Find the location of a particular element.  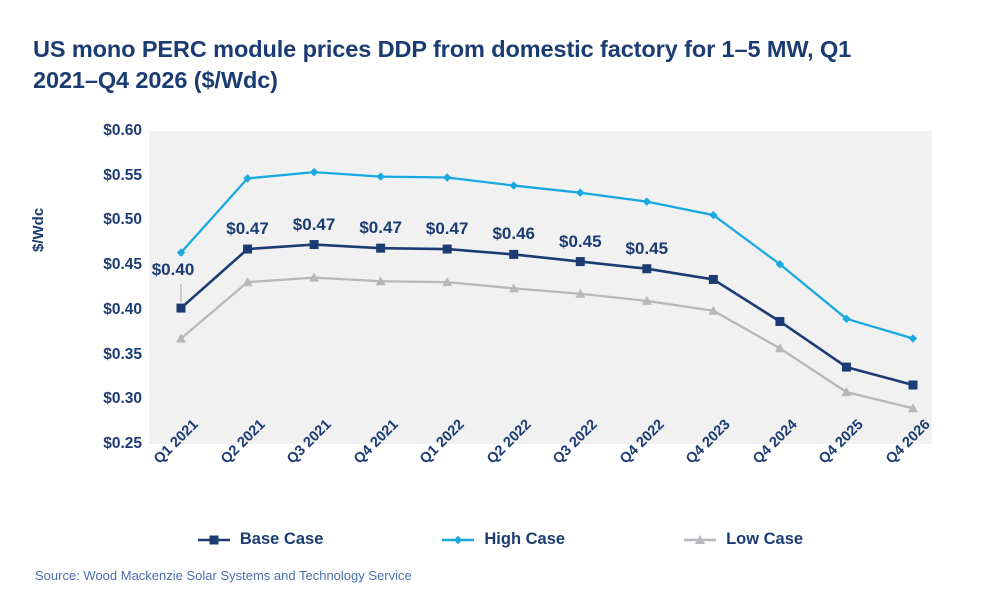

y-axis-tick-label: $0.40 is located at coordinates (122, 309).